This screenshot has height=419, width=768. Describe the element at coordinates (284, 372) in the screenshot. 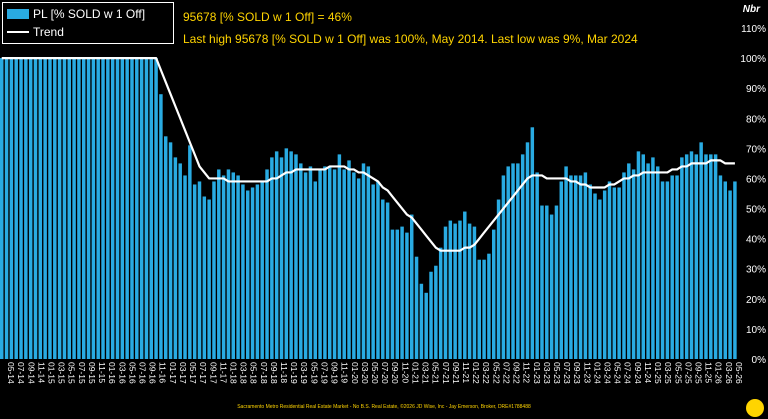

I see `x-tick-label: 11-18` at that location.